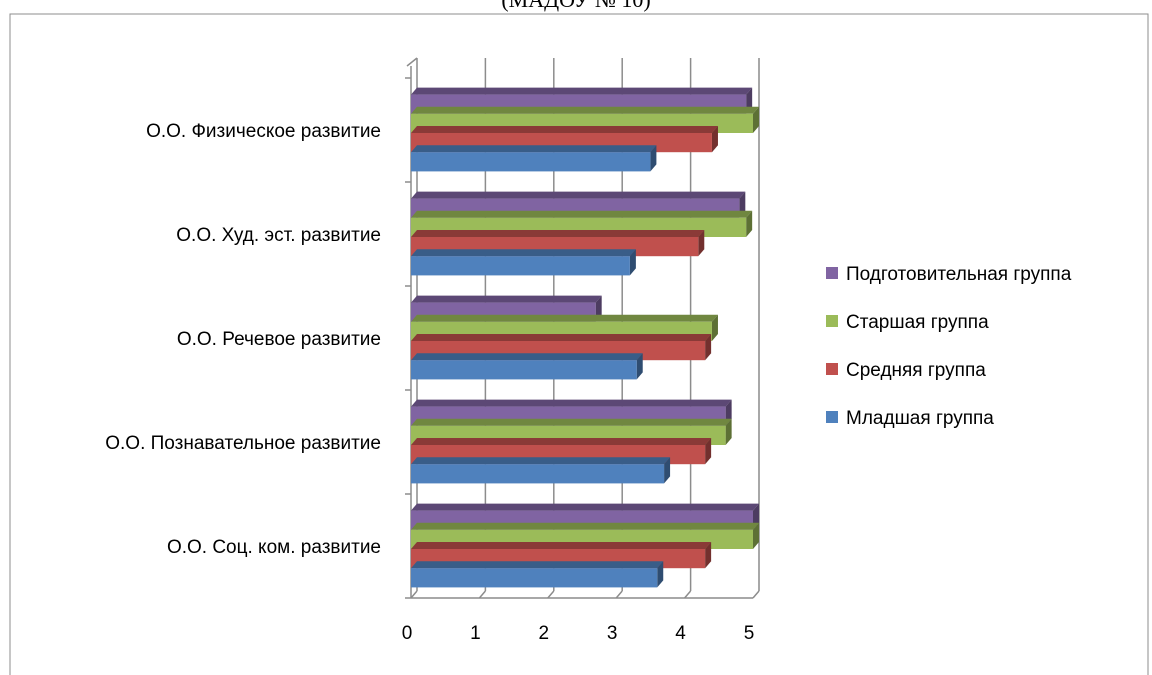  What do you see at coordinates (917, 322) in the screenshot?
I see `legend-label: Старшая группа` at bounding box center [917, 322].